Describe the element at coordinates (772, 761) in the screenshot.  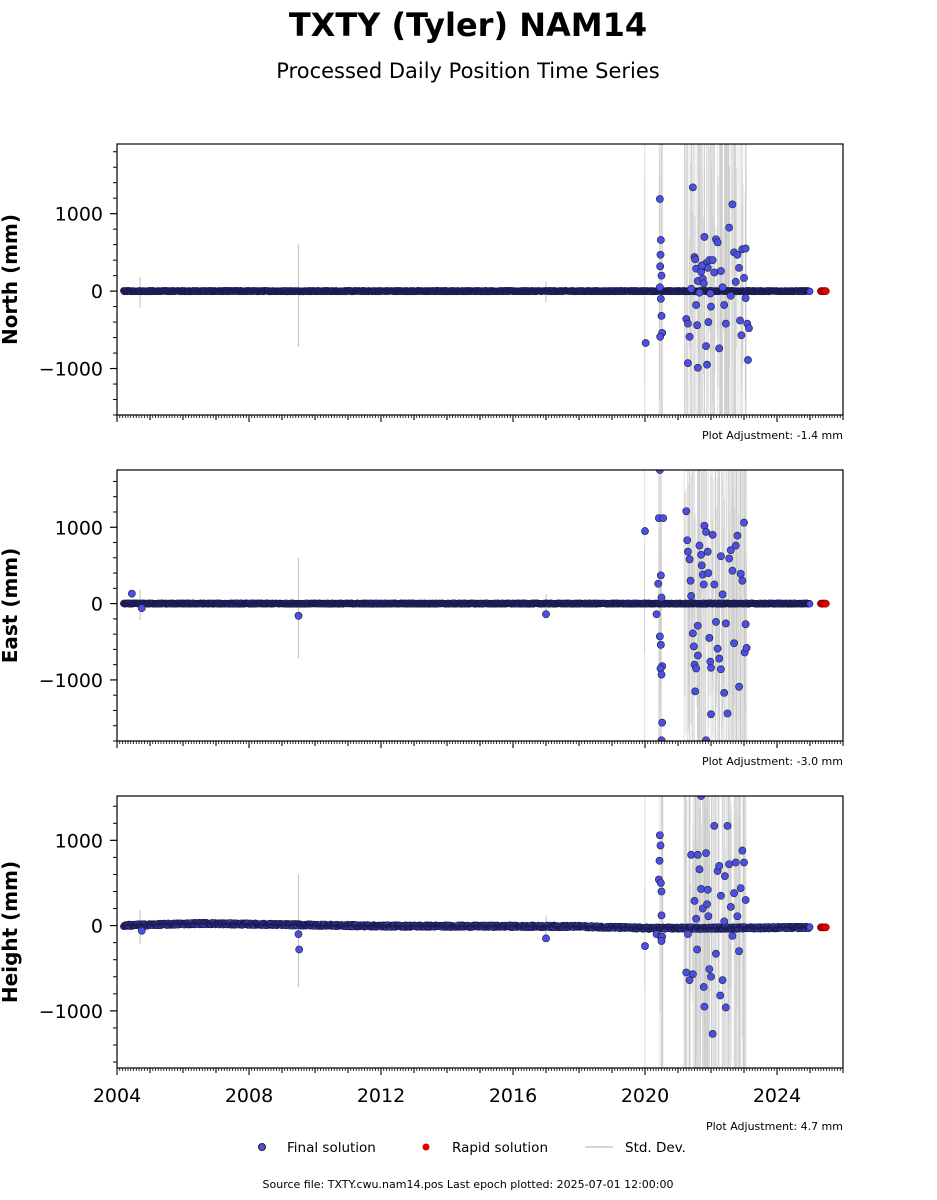
I see `plot-adjustment: Plot Adjustment: -3.0 mm` at that location.